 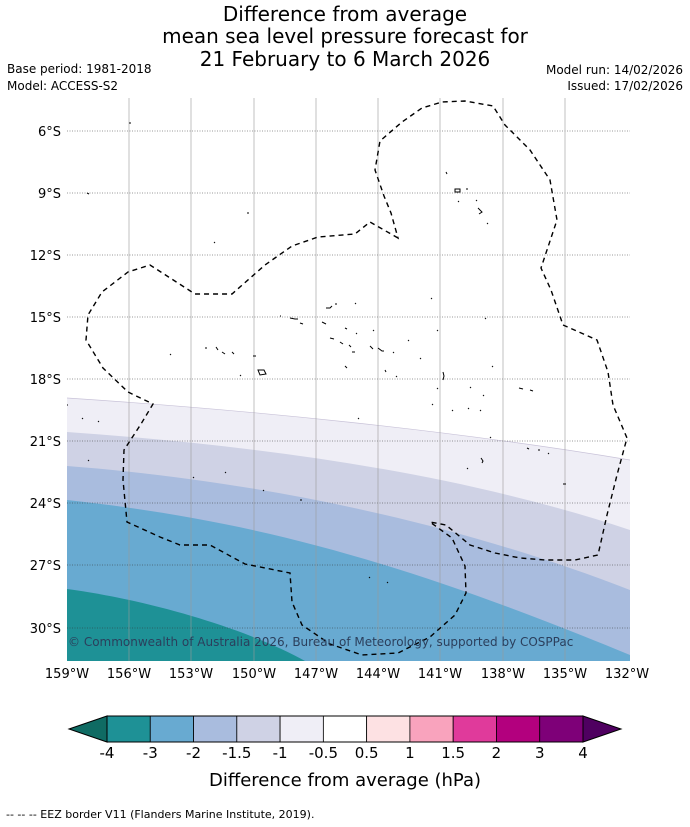 I want to click on colorbar-tick-label: 1.5, so click(x=453, y=753).